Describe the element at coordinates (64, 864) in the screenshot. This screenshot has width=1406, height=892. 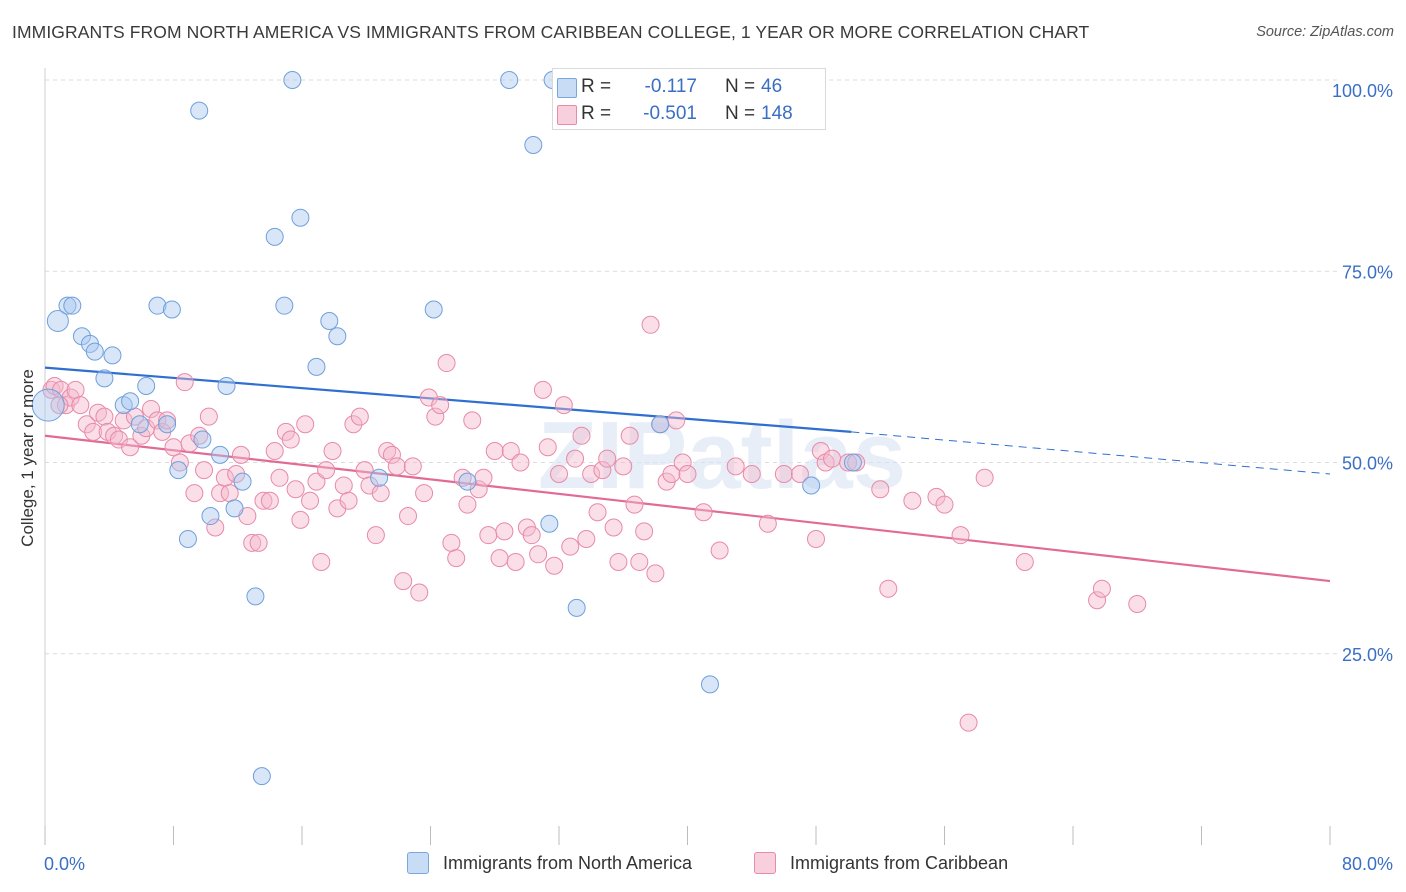
I see `x-tick-label: 0.0%` at that location.